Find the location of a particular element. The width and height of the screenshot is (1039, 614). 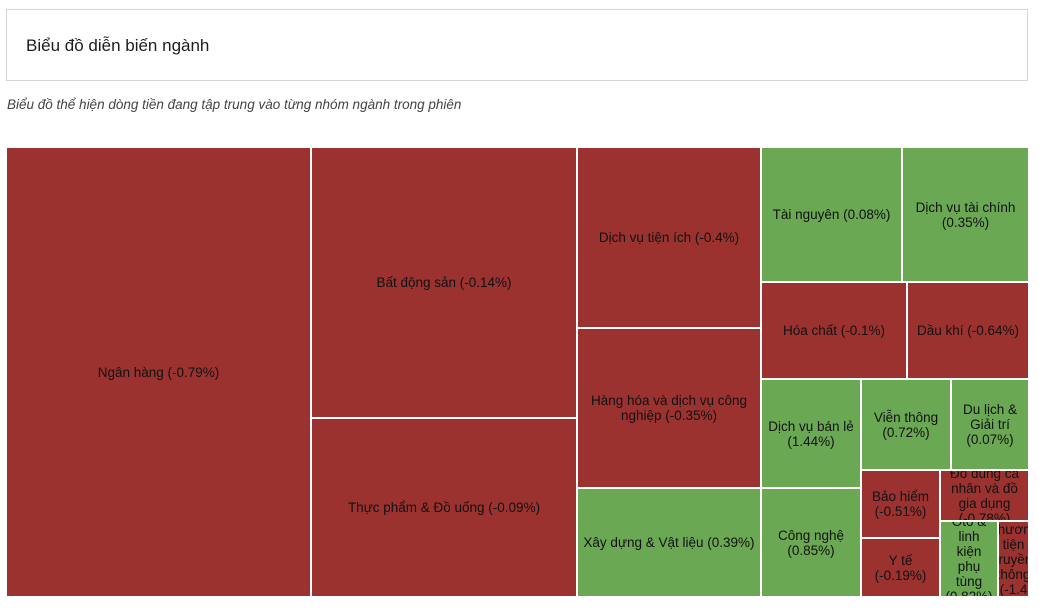

treemap-tile: Hóa chất (-0.1%) is located at coordinates (834, 330).